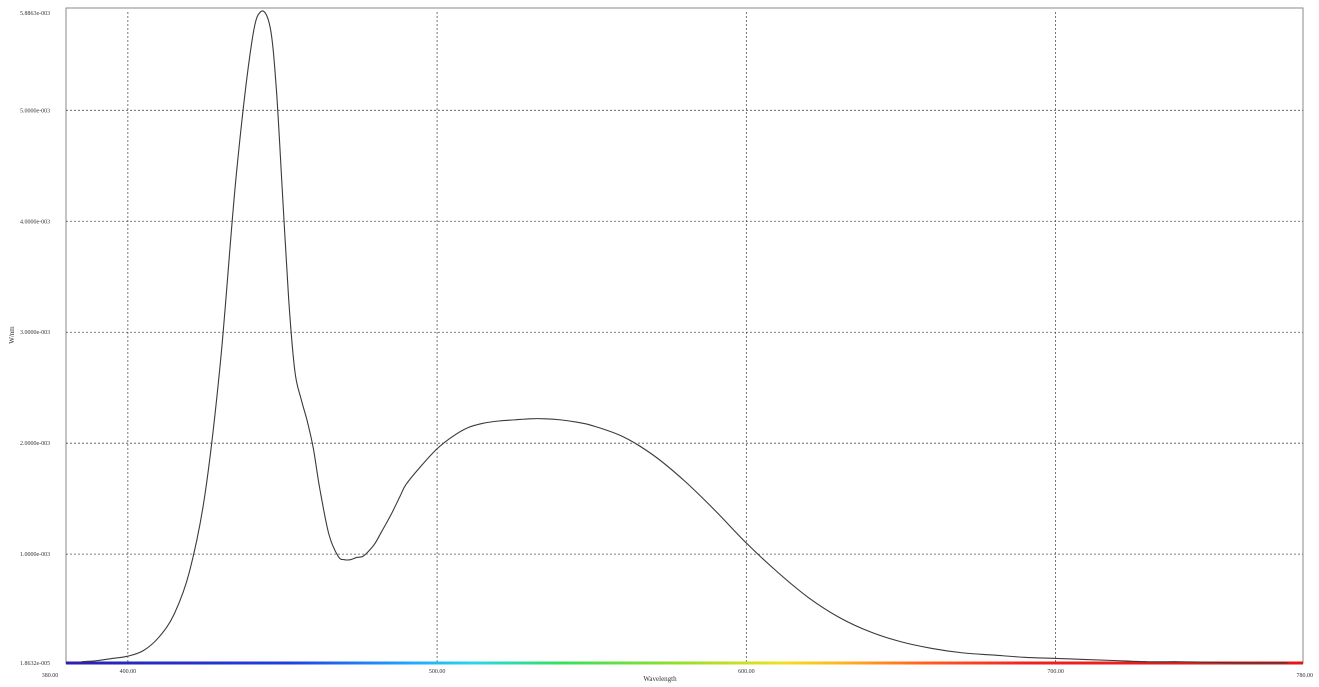  Describe the element at coordinates (1305, 676) in the screenshot. I see `x-tick-label-max: 780.00` at that location.